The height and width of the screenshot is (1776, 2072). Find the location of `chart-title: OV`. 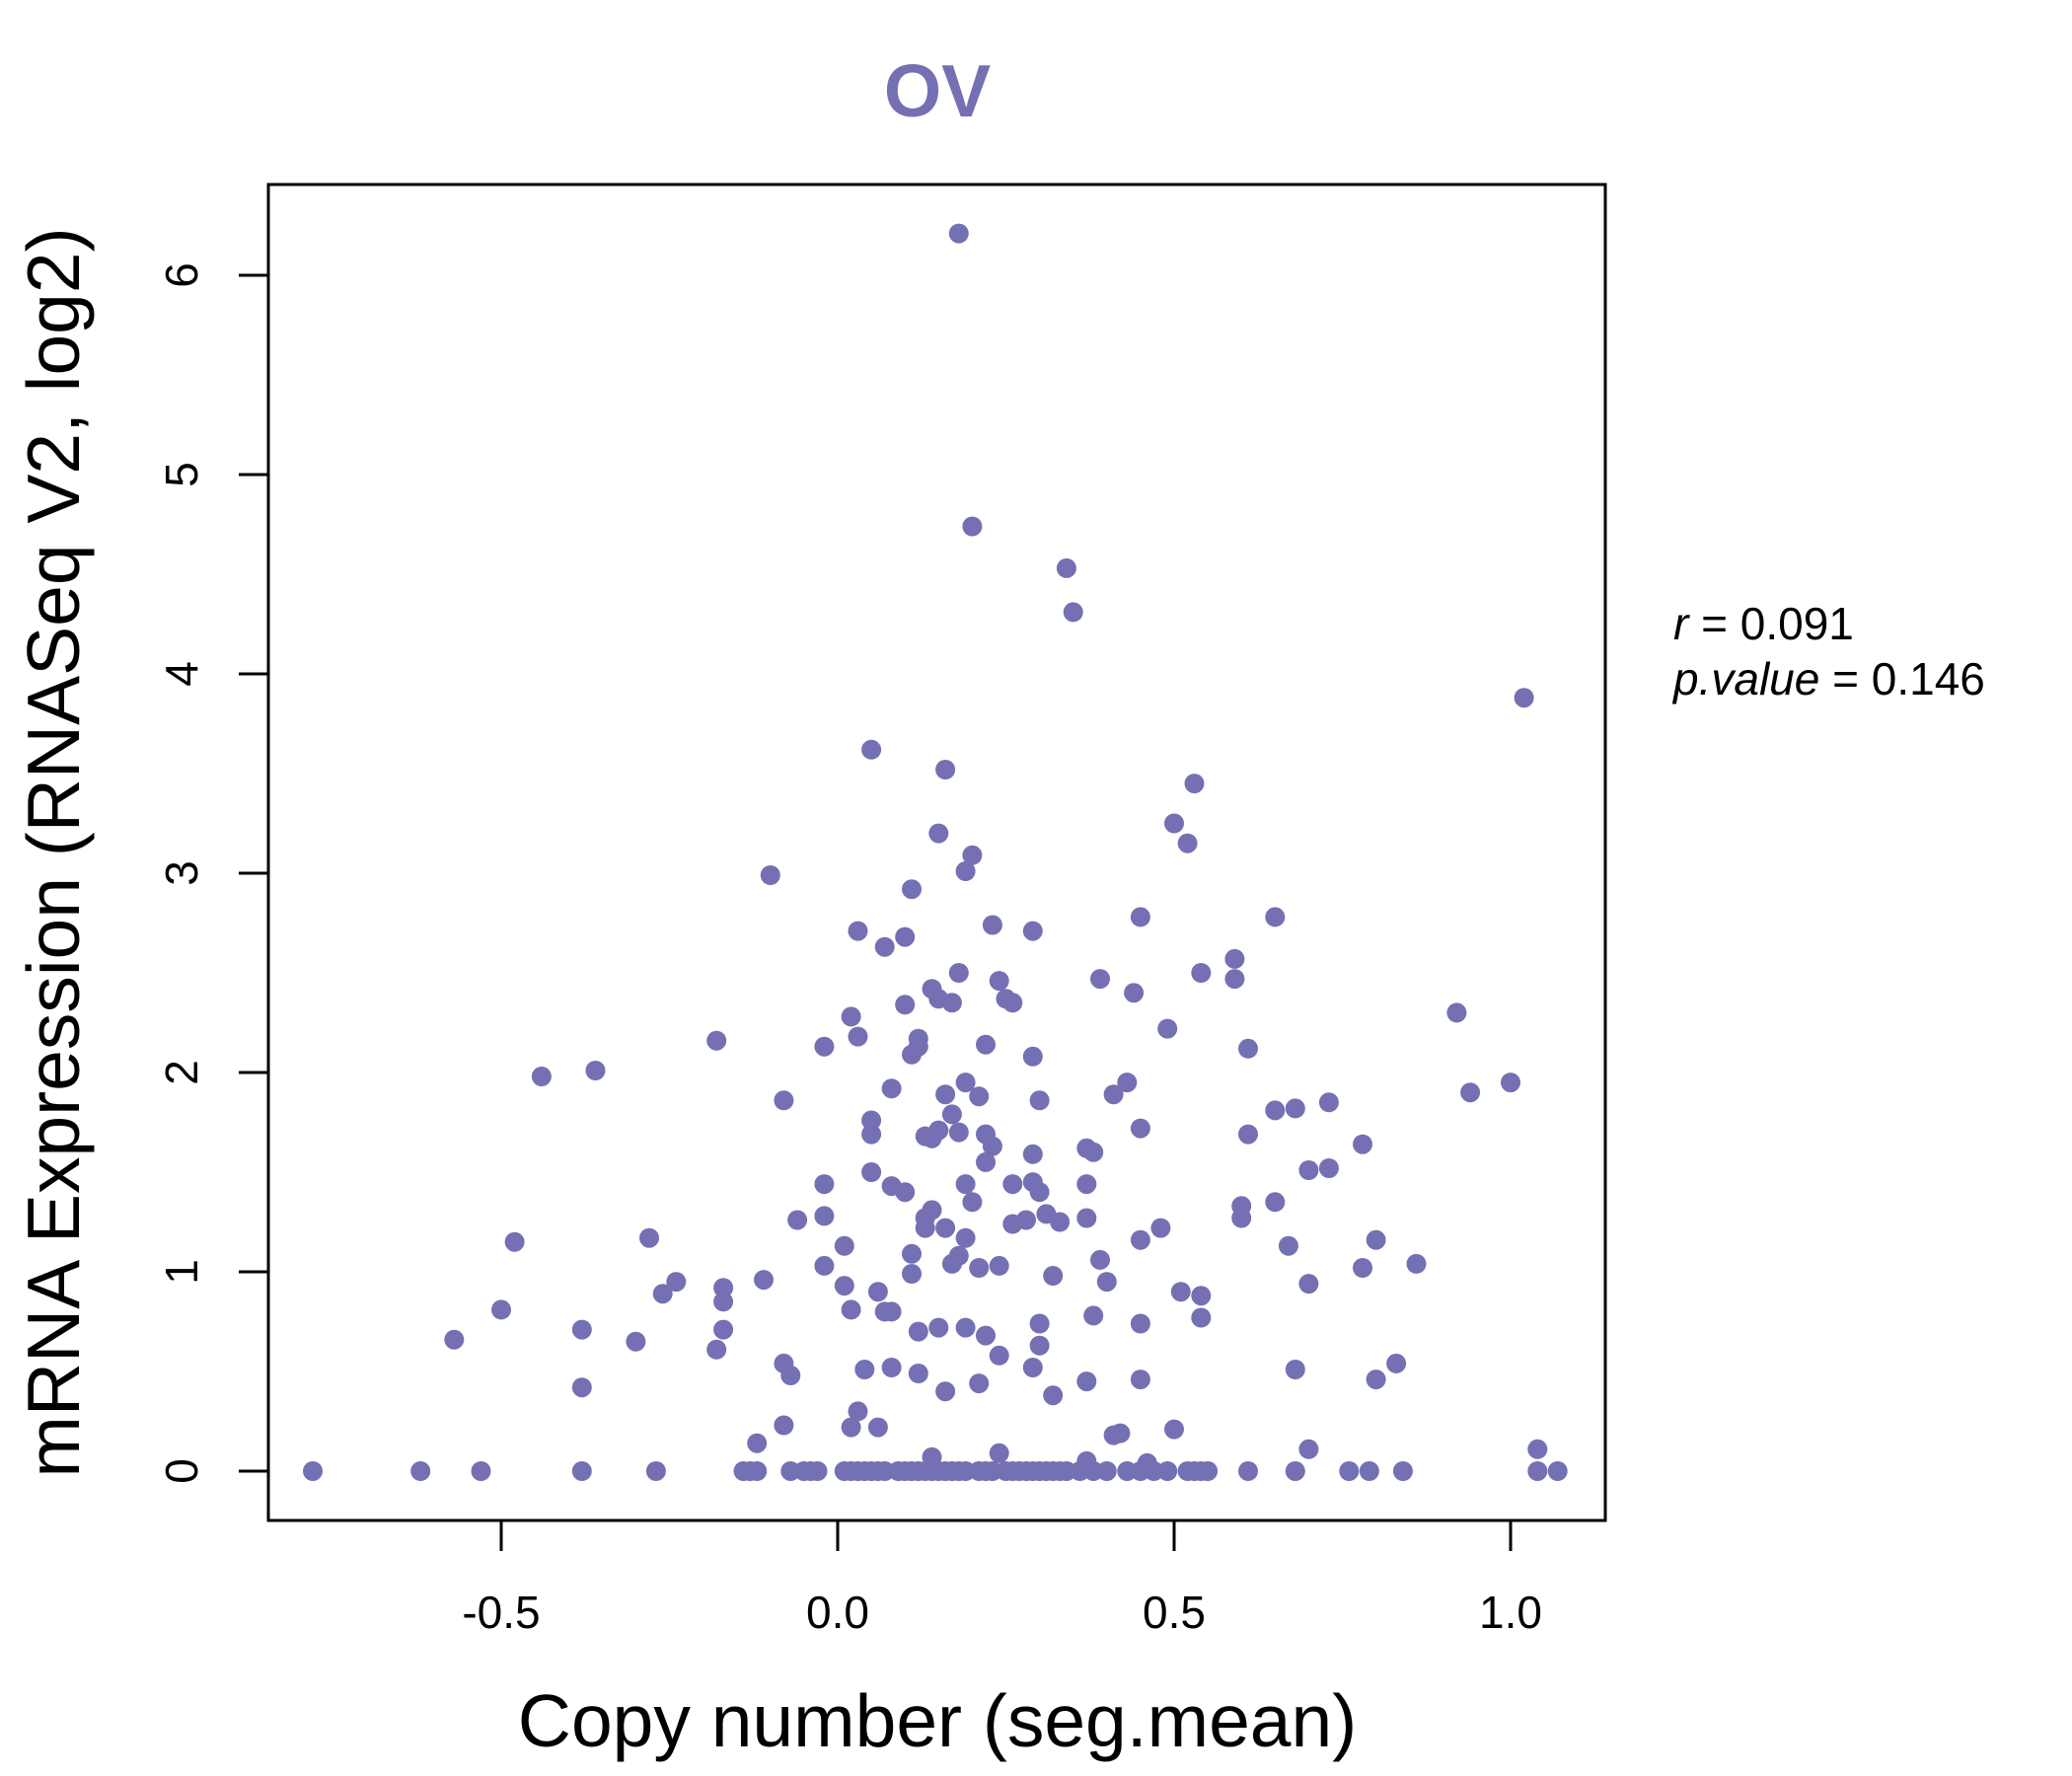

chart-title: OV is located at coordinates (938, 91).